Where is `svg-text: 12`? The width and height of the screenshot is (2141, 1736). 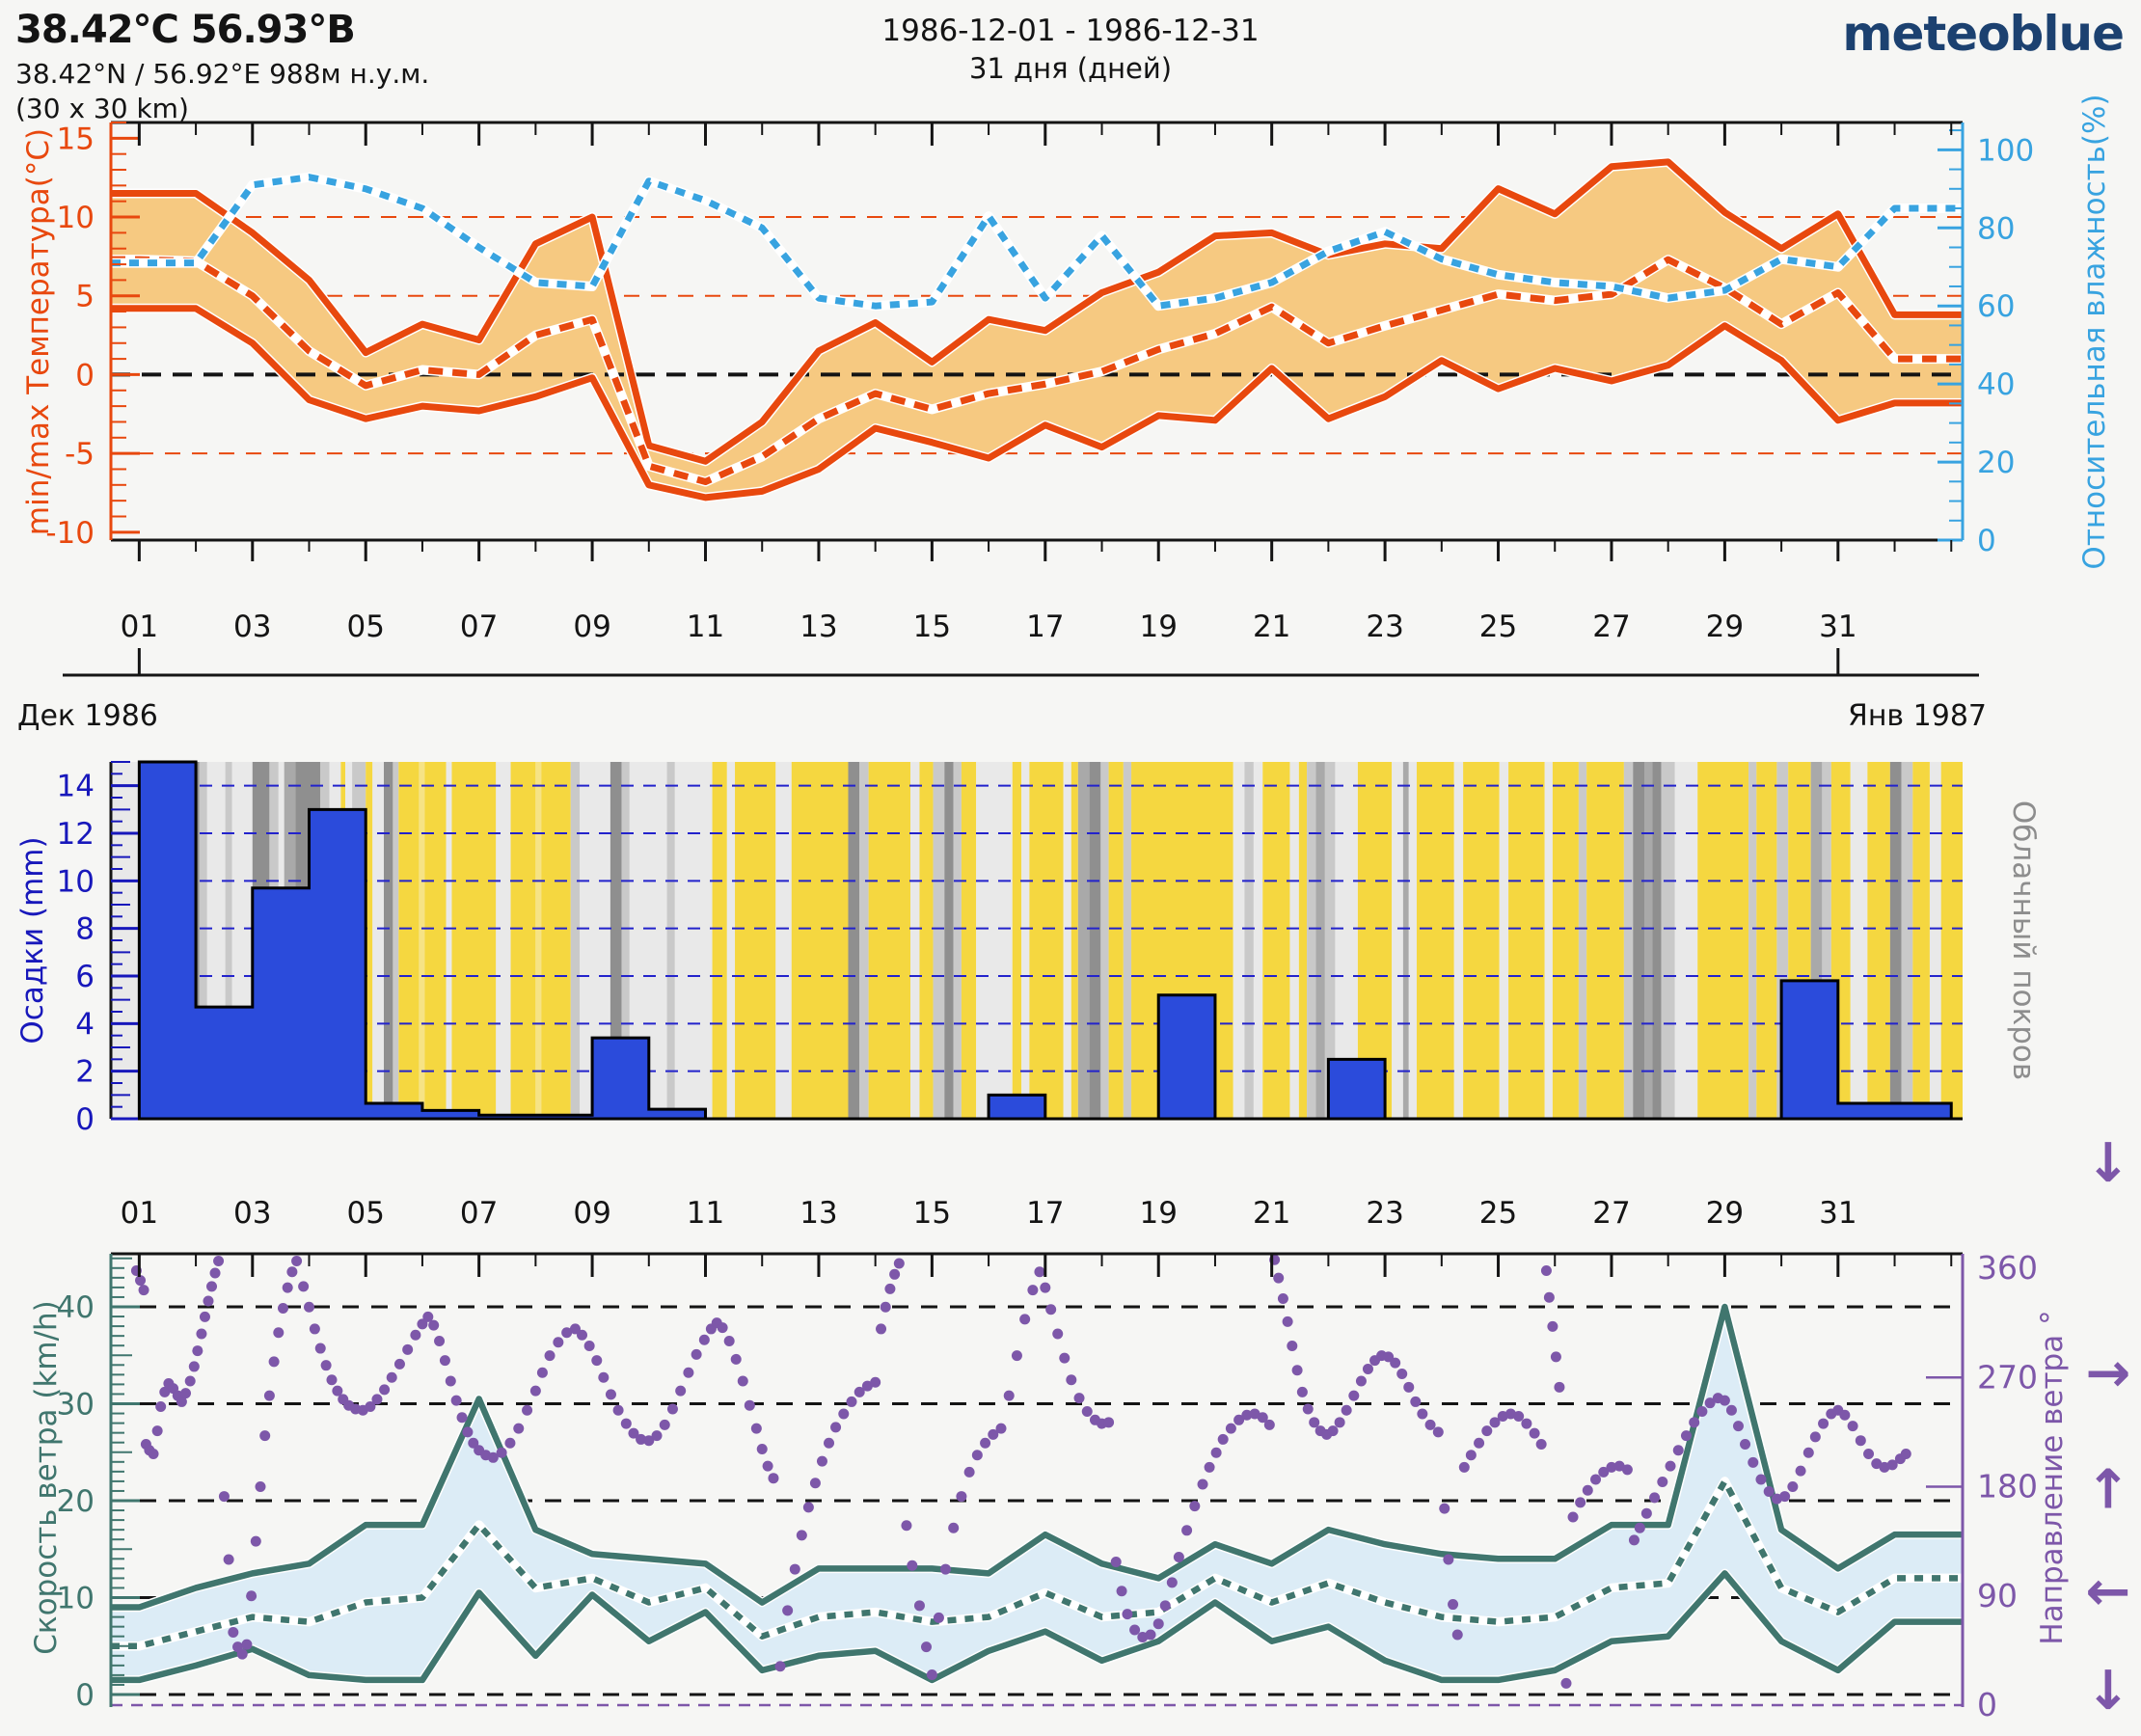 svg-text: 12 is located at coordinates (76, 834).